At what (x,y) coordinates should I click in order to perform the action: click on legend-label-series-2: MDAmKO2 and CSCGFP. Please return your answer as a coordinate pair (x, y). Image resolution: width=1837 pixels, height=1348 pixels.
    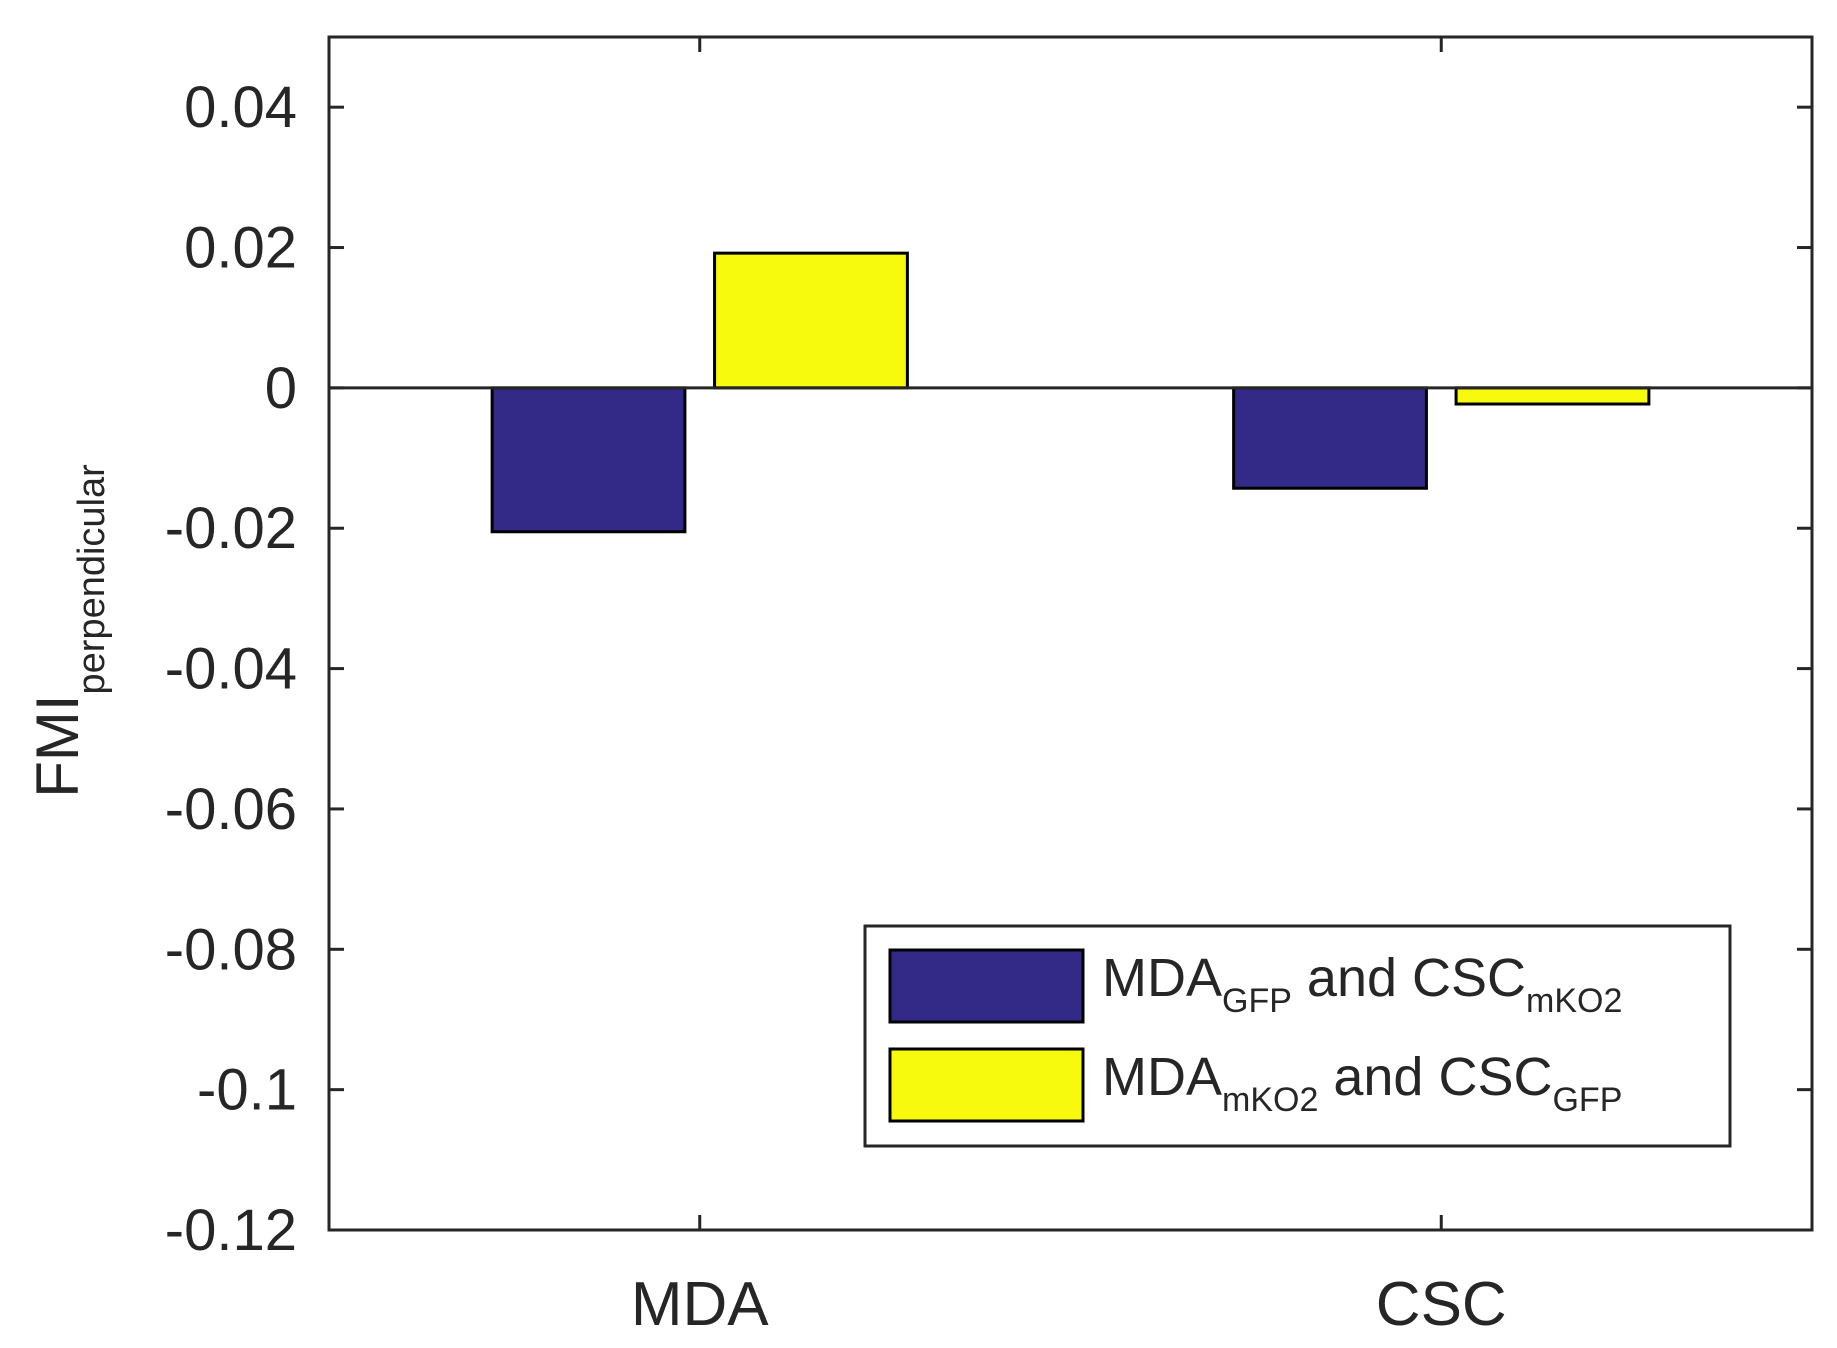
    Looking at the image, I should click on (1362, 1083).